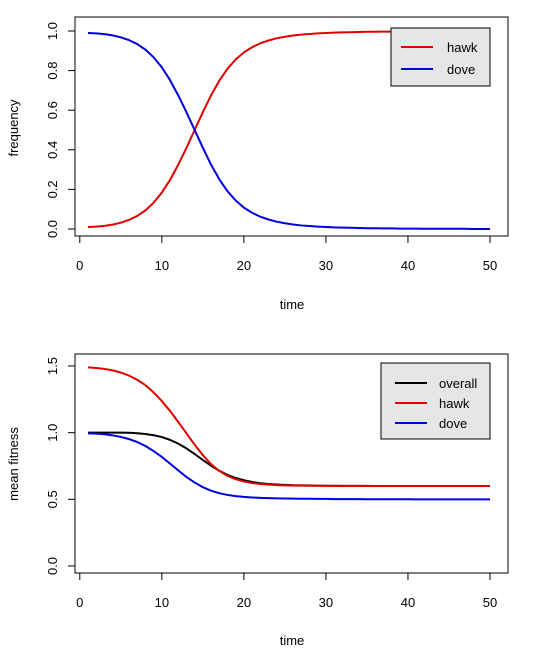  I want to click on legend-label-overall: overall, so click(458, 383).